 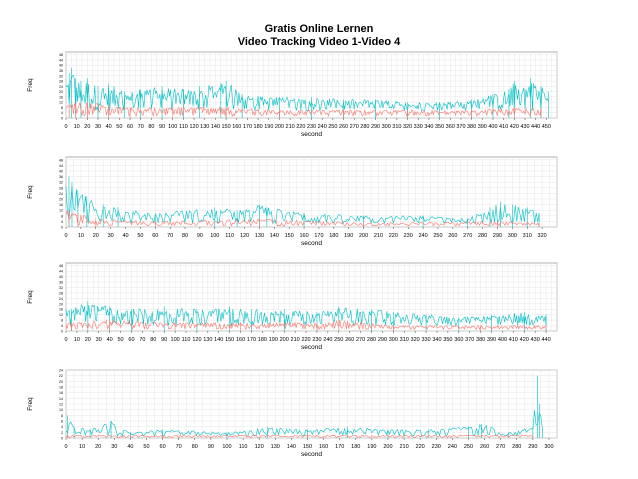 What do you see at coordinates (535, 340) in the screenshot?
I see `x-tick-label: 430` at bounding box center [535, 340].